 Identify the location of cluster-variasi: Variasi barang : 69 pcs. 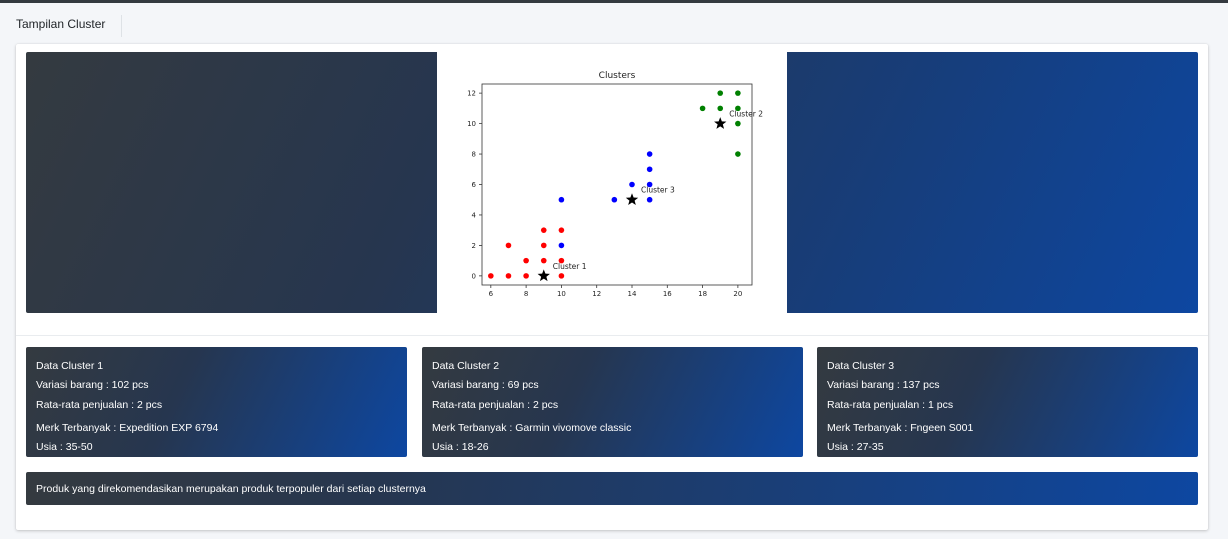
(485, 385).